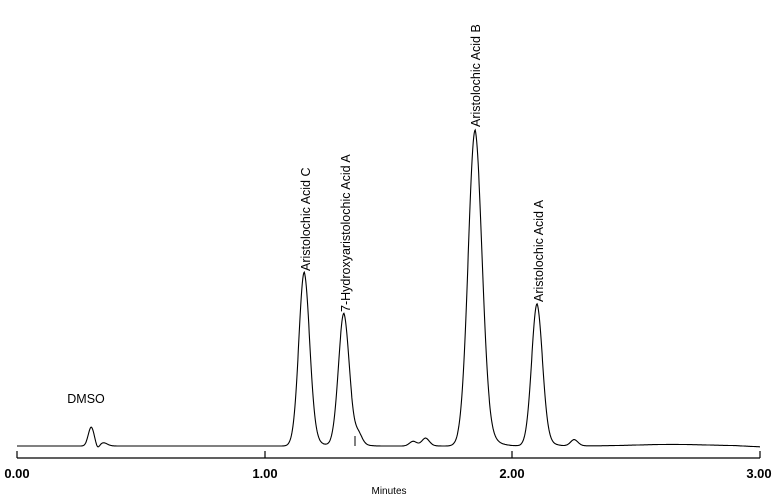 The height and width of the screenshot is (502, 777). I want to click on peak-label-aristolochic-acid-a: Aristolochic Acid A, so click(539, 250).